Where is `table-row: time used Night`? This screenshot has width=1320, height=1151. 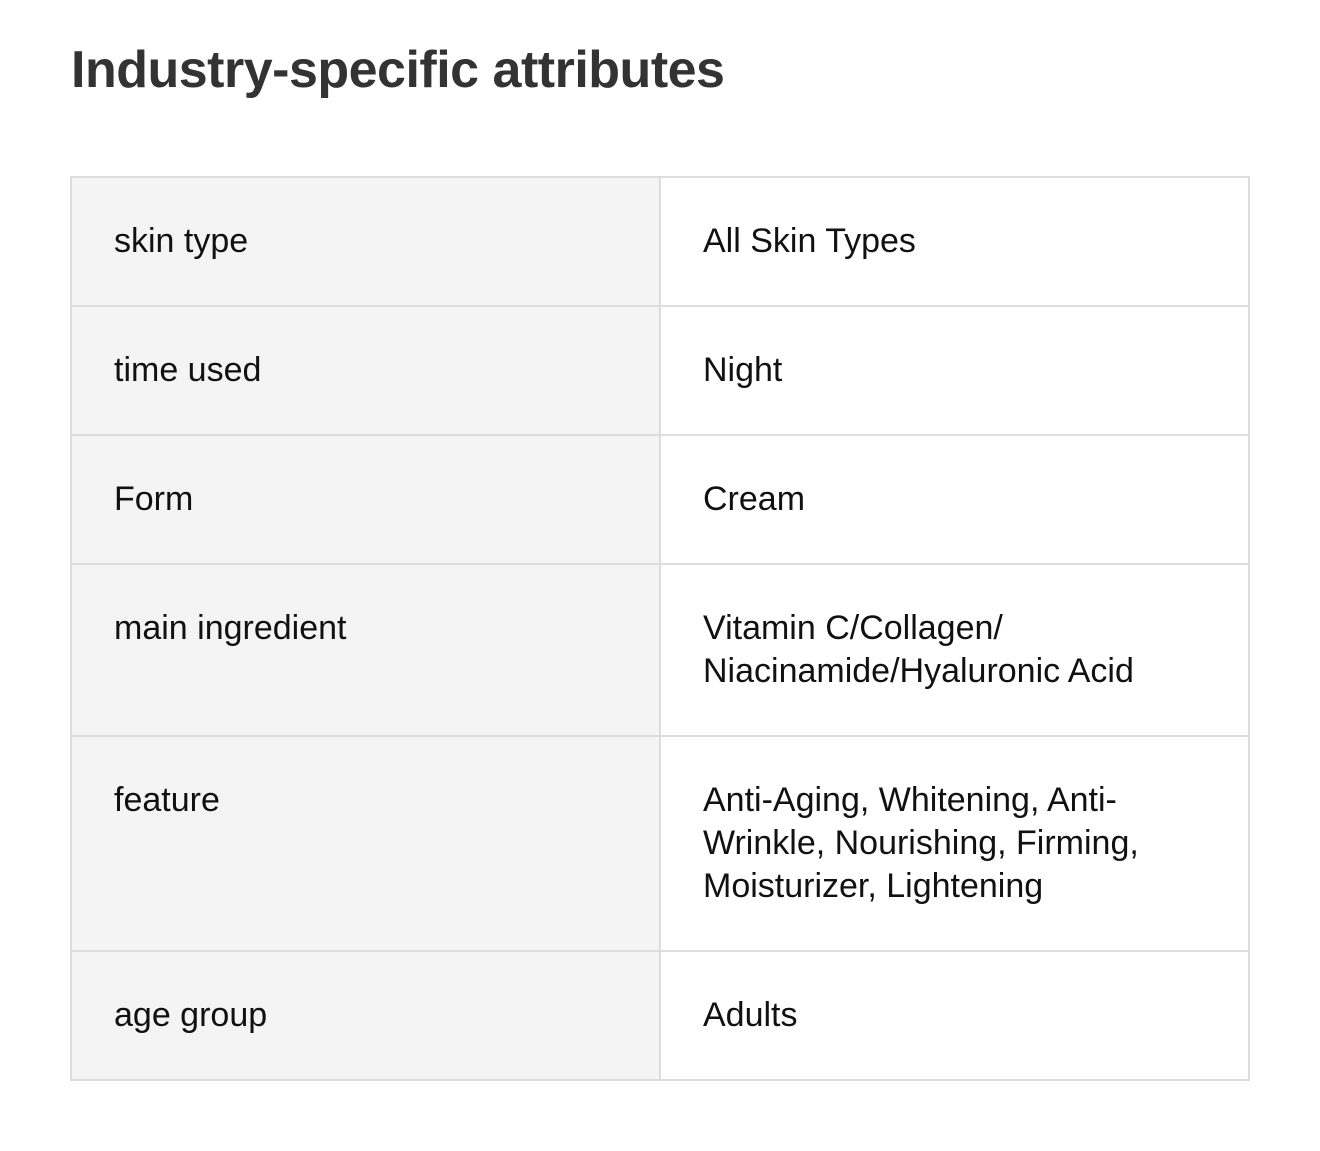 table-row: time used Night is located at coordinates (660, 370).